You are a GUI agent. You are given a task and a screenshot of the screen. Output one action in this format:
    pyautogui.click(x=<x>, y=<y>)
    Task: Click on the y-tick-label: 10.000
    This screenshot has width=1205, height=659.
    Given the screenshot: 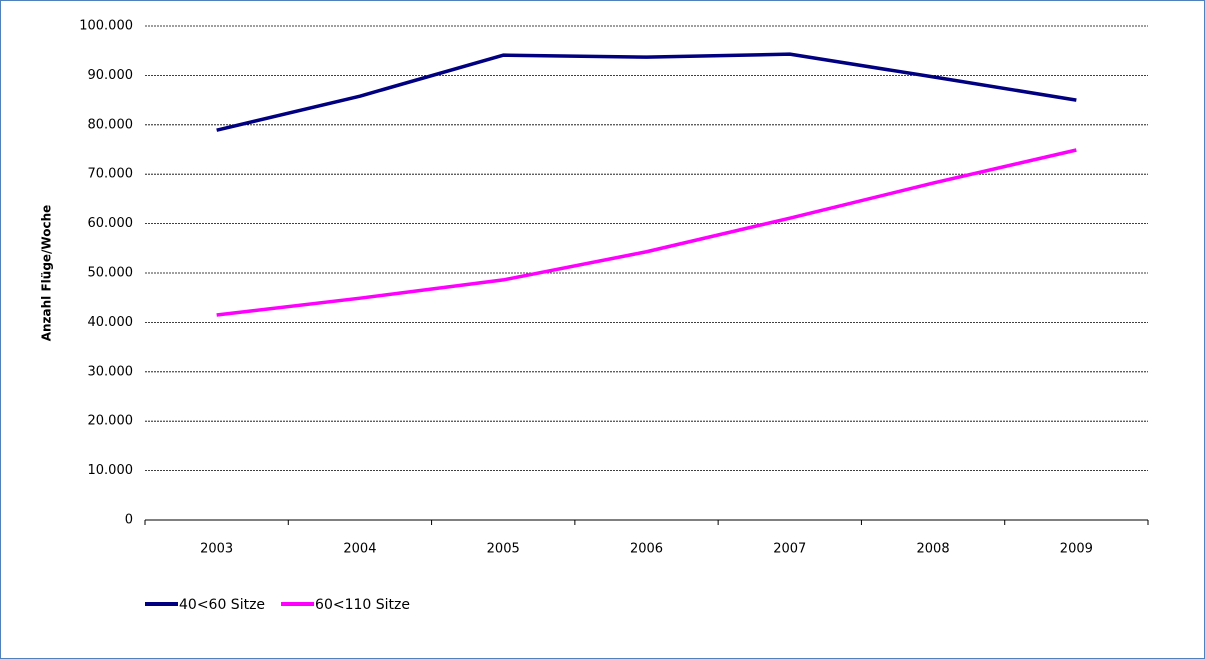 What is the action you would take?
    pyautogui.click(x=111, y=470)
    